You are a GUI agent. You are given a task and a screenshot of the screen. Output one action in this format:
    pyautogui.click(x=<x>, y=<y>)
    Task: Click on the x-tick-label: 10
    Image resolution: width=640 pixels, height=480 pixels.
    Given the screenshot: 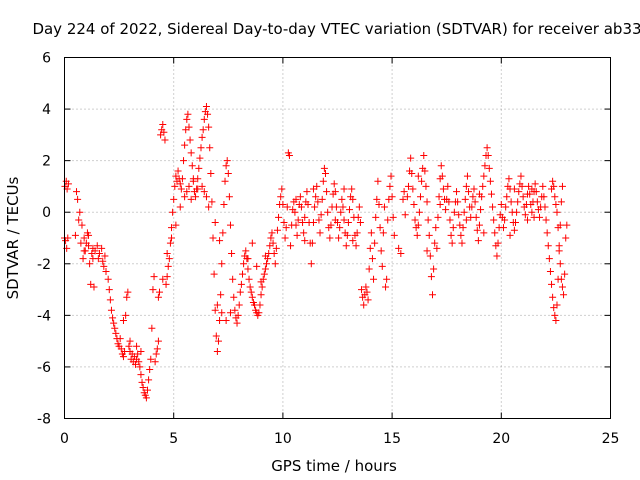 What is the action you would take?
    pyautogui.click(x=283, y=439)
    